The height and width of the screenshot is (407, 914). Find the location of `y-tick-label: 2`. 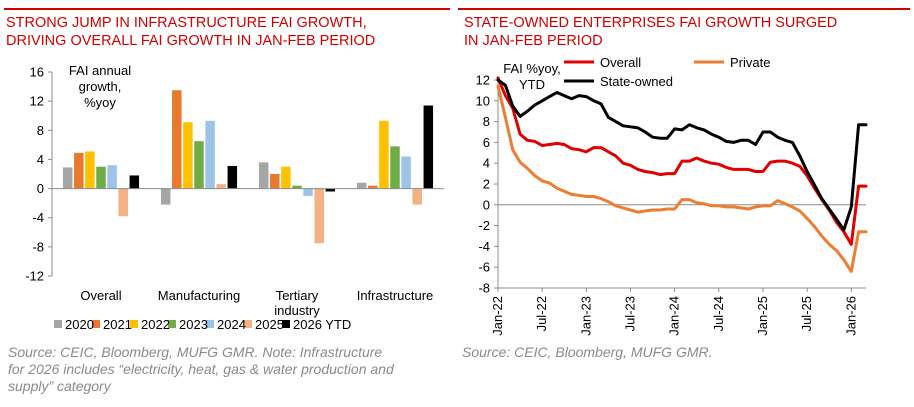

y-tick-label: 2 is located at coordinates (486, 184).